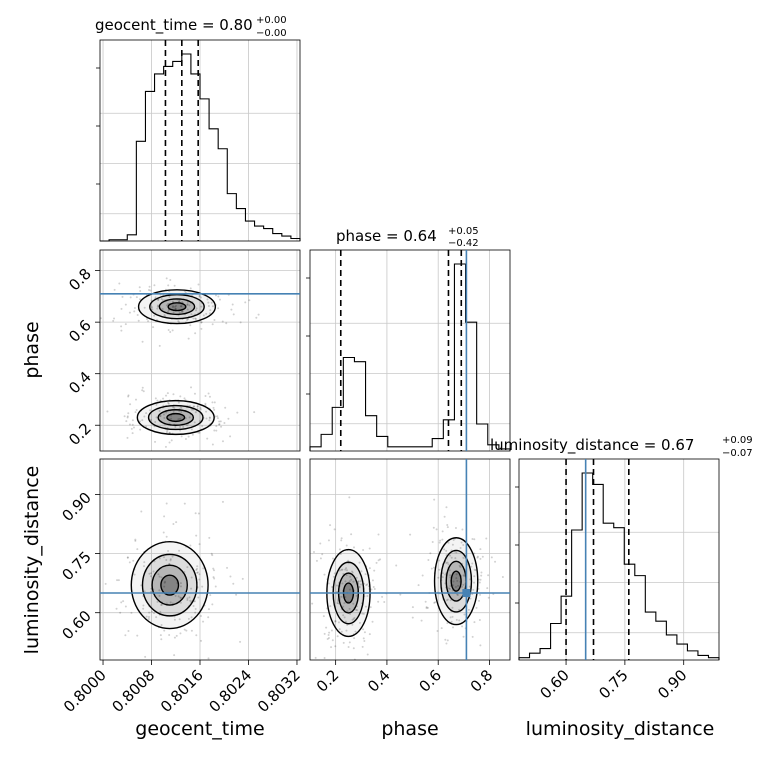 This screenshot has width=760, height=760. Describe the element at coordinates (32, 560) in the screenshot. I see `ylabel-luminosity-distance: luminosity_distance` at that location.